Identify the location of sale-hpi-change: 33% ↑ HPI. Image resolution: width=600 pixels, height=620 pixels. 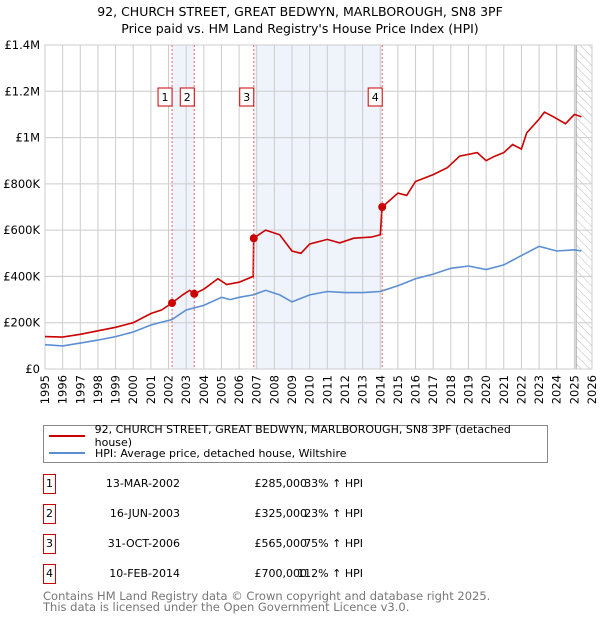
(333, 483).